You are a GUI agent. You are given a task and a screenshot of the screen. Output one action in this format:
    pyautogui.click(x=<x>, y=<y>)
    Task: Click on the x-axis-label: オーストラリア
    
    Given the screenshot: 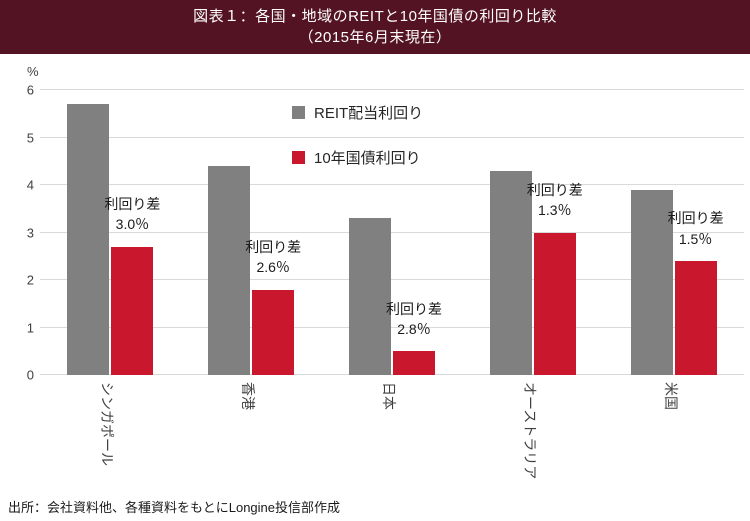 What is the action you would take?
    pyautogui.click(x=529, y=431)
    